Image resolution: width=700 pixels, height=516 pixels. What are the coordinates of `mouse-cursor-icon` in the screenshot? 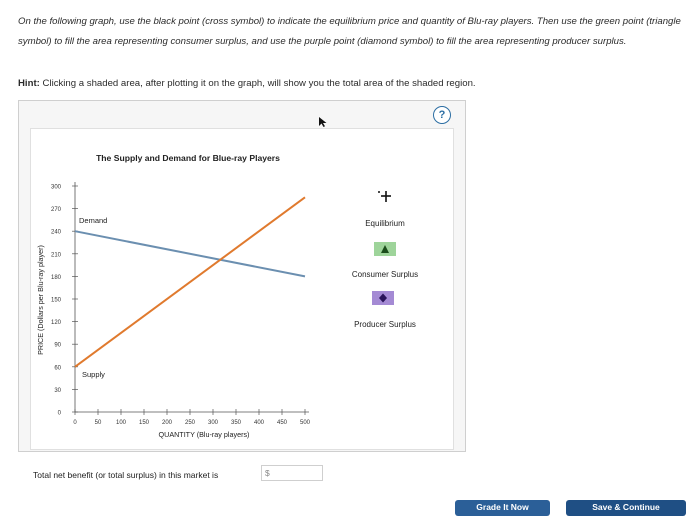 It's located at (323, 122).